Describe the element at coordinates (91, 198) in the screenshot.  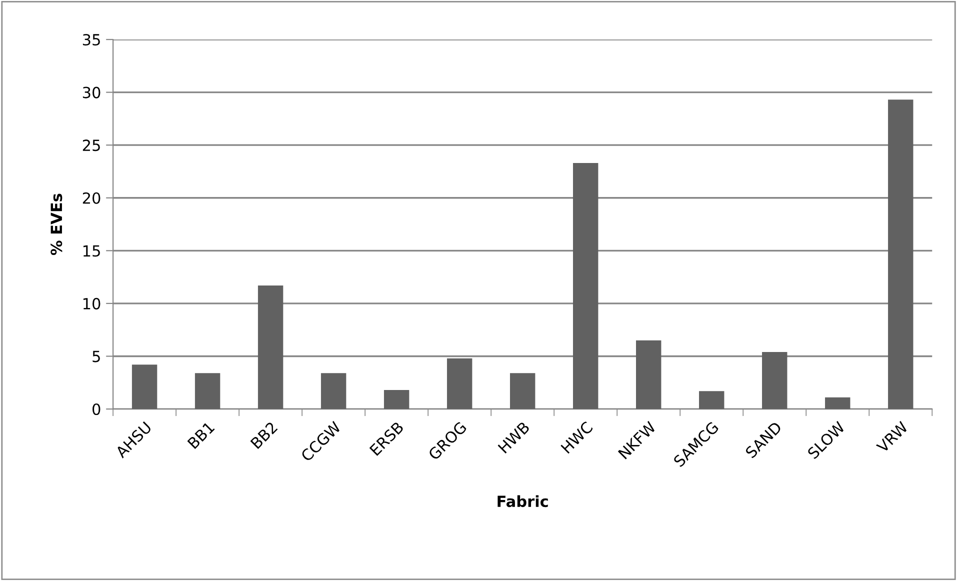
I see `y-tick-label: 20` at that location.